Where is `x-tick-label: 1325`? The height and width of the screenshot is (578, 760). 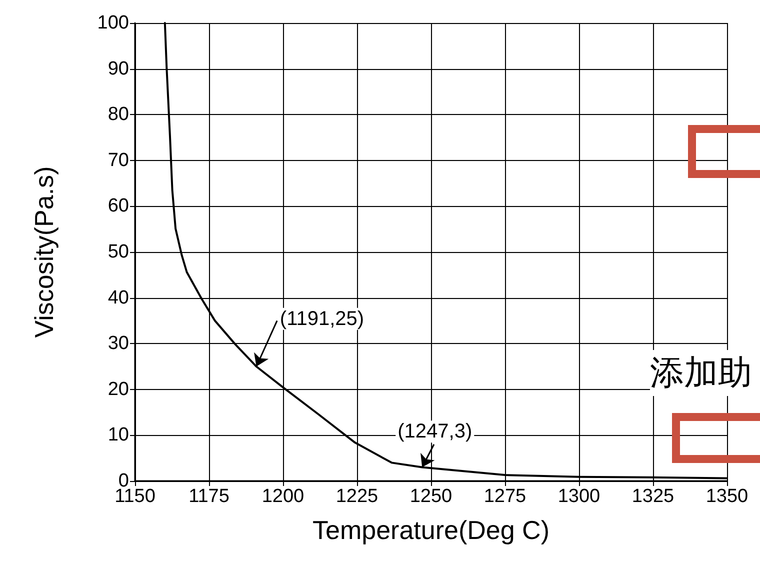 x-tick-label: 1325 is located at coordinates (653, 496).